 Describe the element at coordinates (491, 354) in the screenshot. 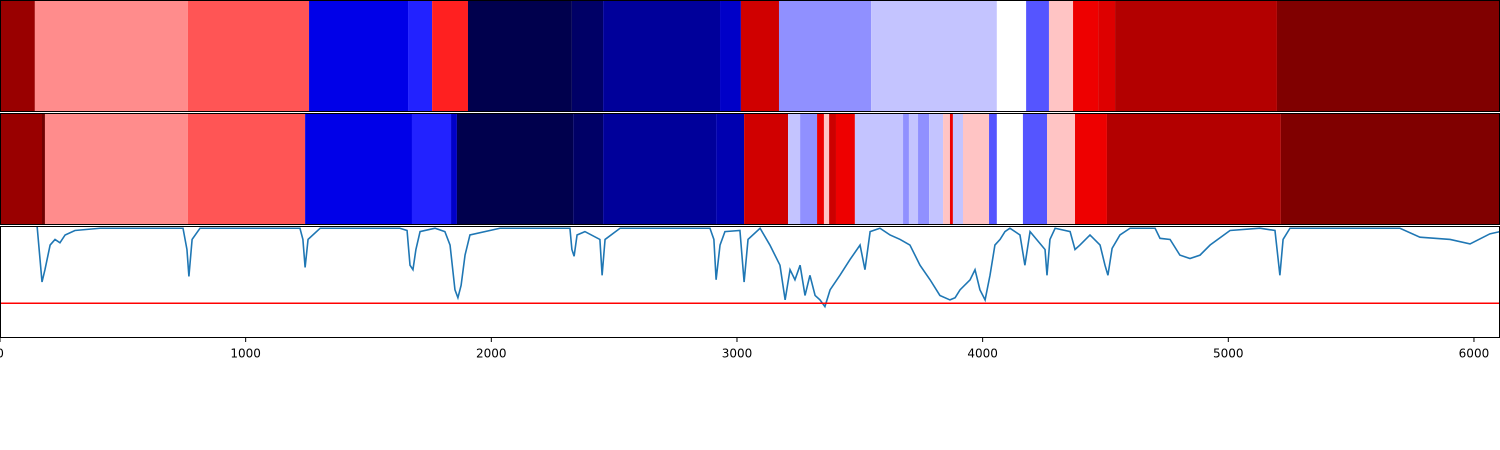

I see `x-tick-label: 2000` at that location.